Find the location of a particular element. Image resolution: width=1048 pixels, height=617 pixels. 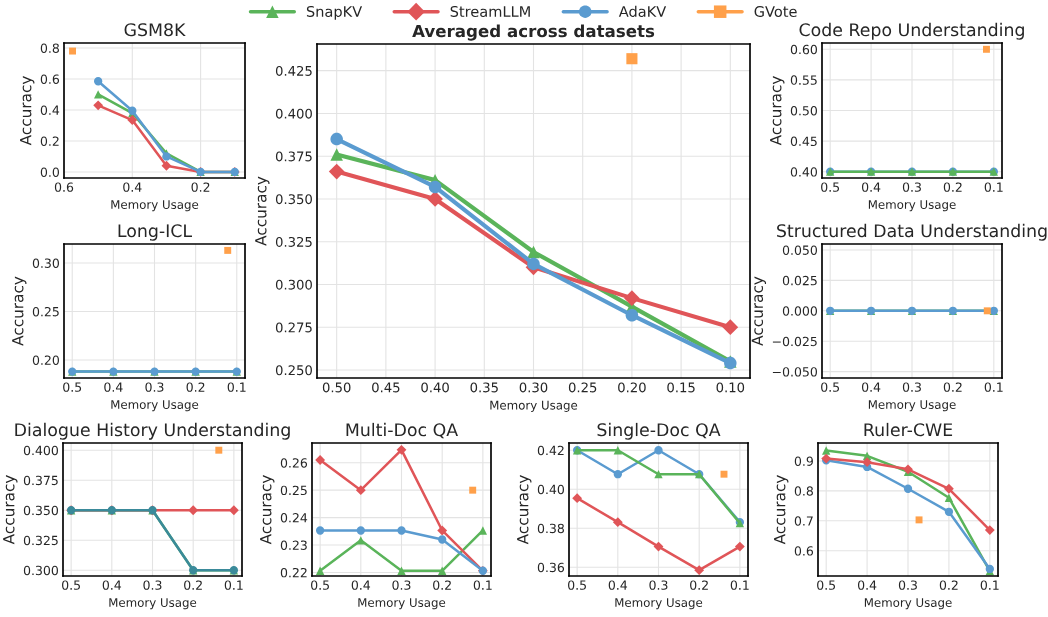

chart-title: Multi-Doc QA is located at coordinates (402, 430).